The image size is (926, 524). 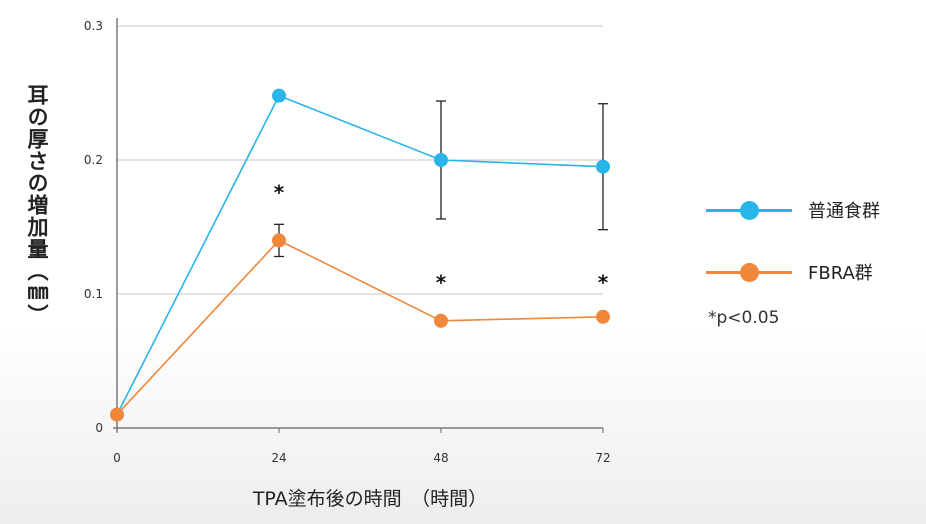 I want to click on x-tick-label: 24, so click(x=278, y=458).